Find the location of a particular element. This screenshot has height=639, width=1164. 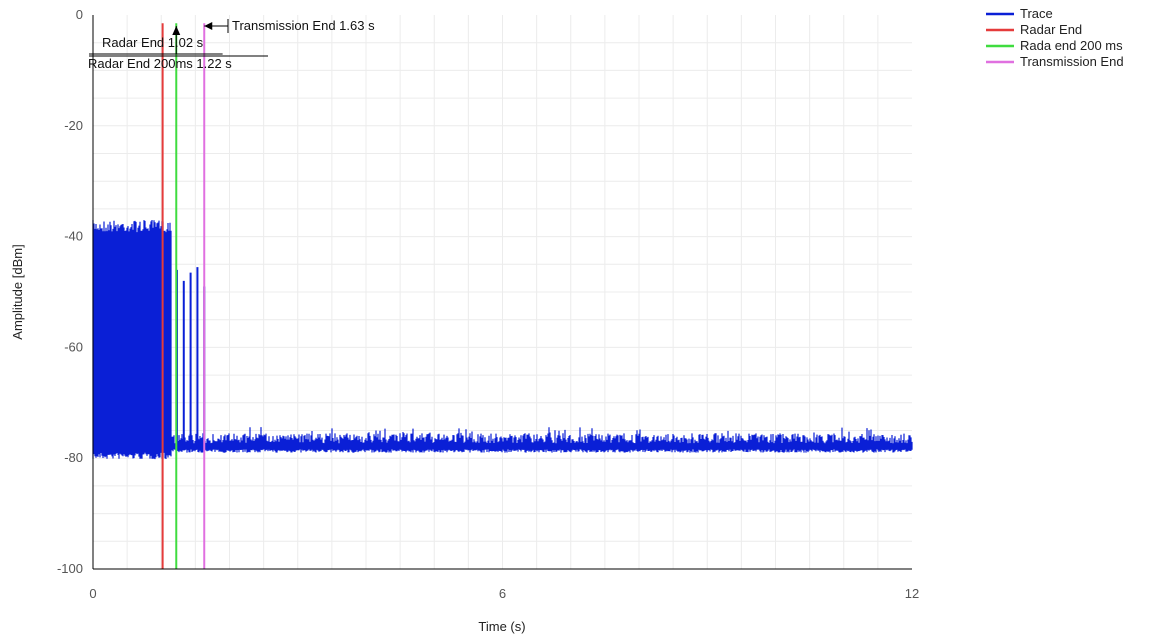

annotation-label: Transmission End 1.63 s is located at coordinates (303, 25).